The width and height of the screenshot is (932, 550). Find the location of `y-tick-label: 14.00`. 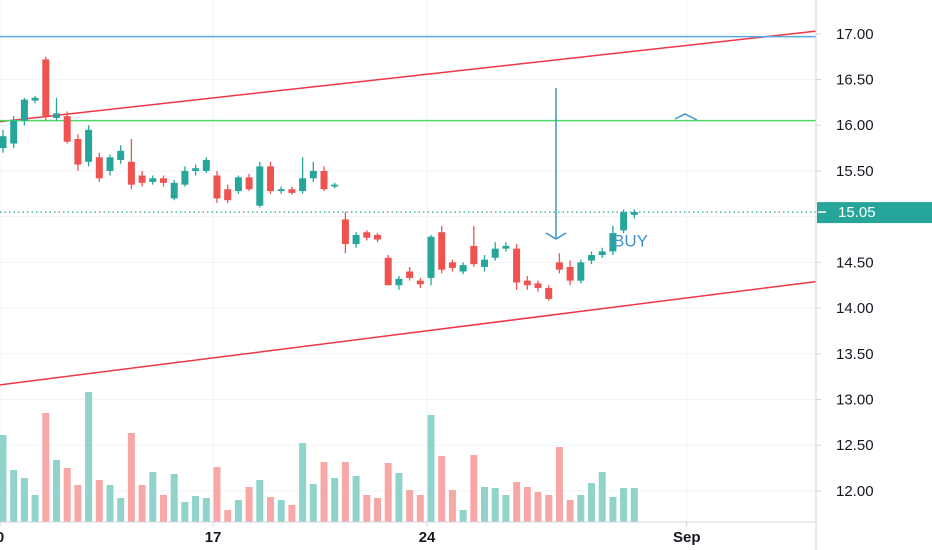

y-tick-label: 14.00 is located at coordinates (855, 308).